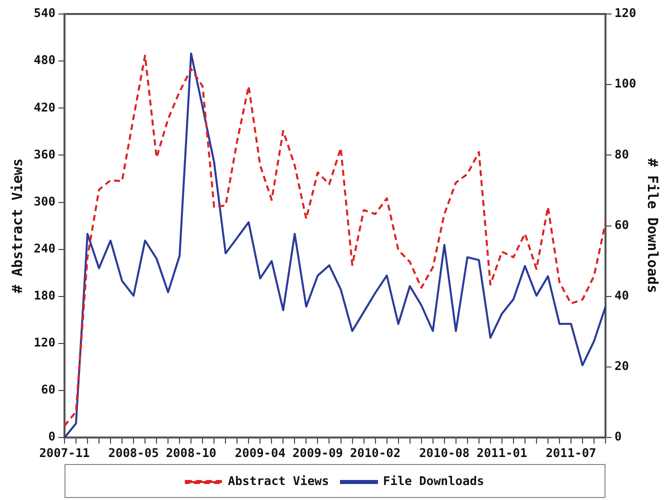 The height and width of the screenshot is (500, 670). Describe the element at coordinates (621, 225) in the screenshot. I see `y2-tick-label: 60` at that location.